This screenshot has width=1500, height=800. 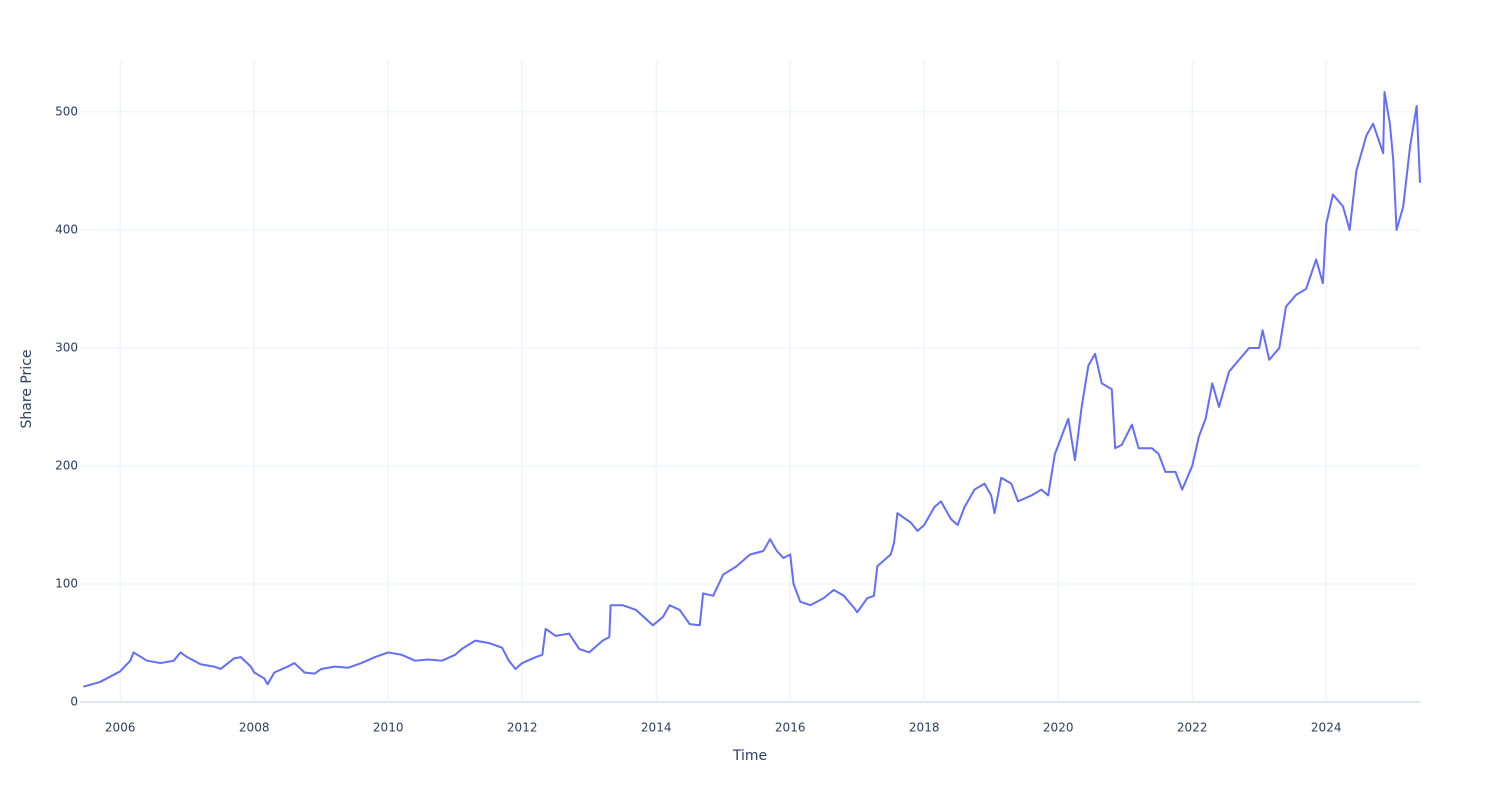 What do you see at coordinates (74, 702) in the screenshot?
I see `y-tick-label: 0` at bounding box center [74, 702].